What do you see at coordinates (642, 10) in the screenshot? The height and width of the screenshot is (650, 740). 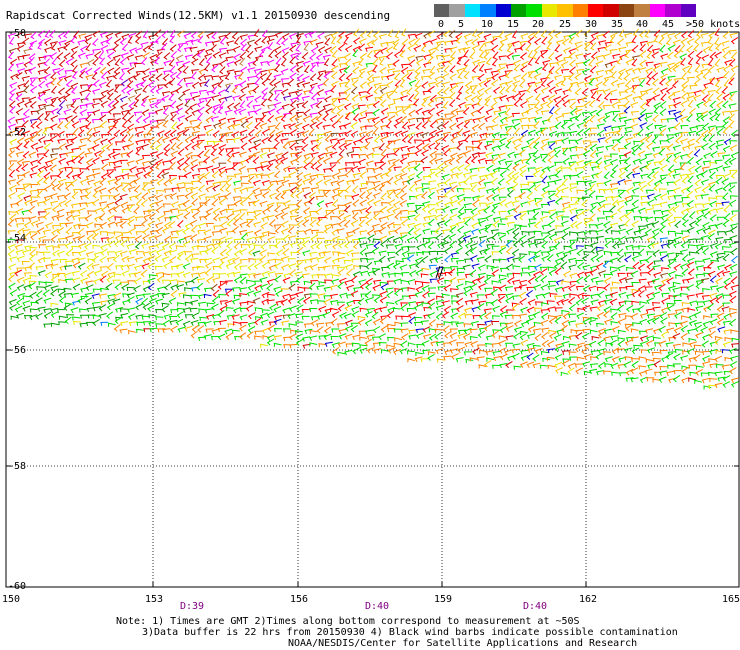 I see `colorbar-swatch` at bounding box center [642, 10].